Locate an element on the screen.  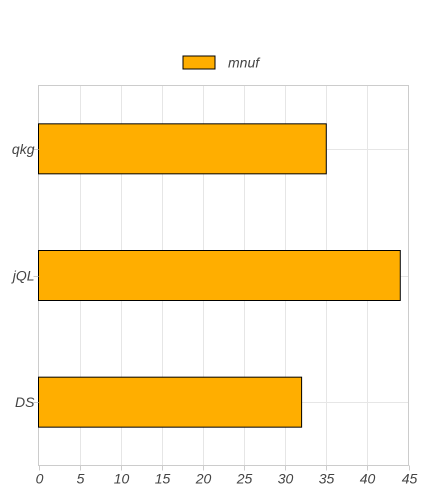
bar-jQL is located at coordinates (219, 275).